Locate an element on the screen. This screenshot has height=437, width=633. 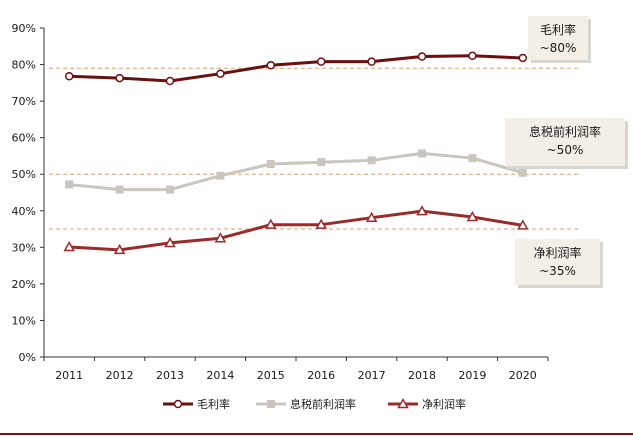
x-tick-label: 2019 is located at coordinates (472, 375).